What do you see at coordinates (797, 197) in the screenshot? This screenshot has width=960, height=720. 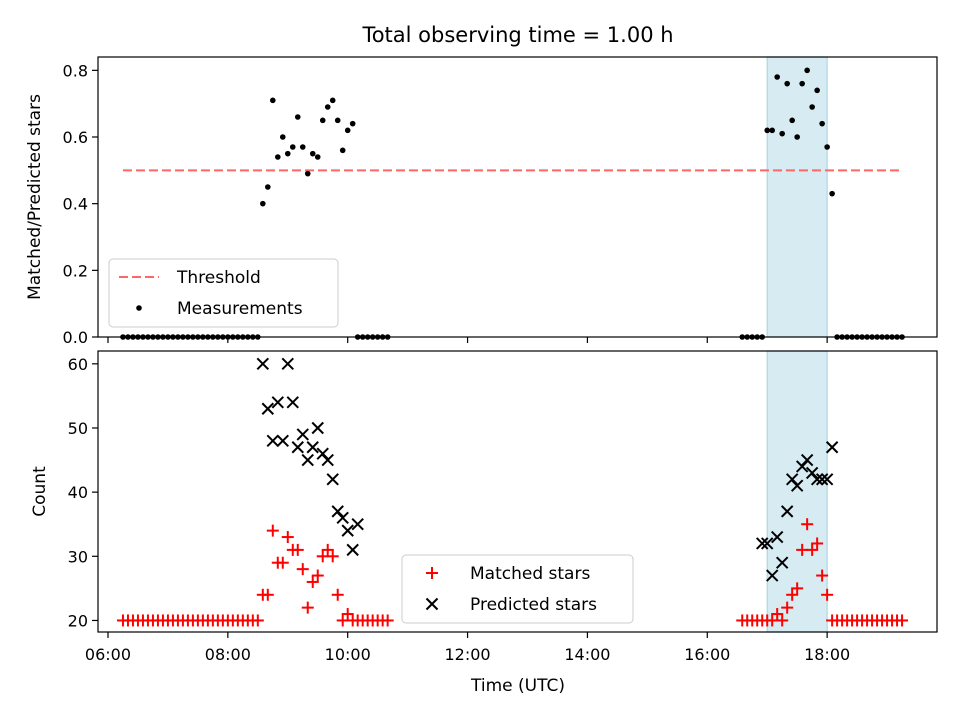 I see `highlight-span` at bounding box center [797, 197].